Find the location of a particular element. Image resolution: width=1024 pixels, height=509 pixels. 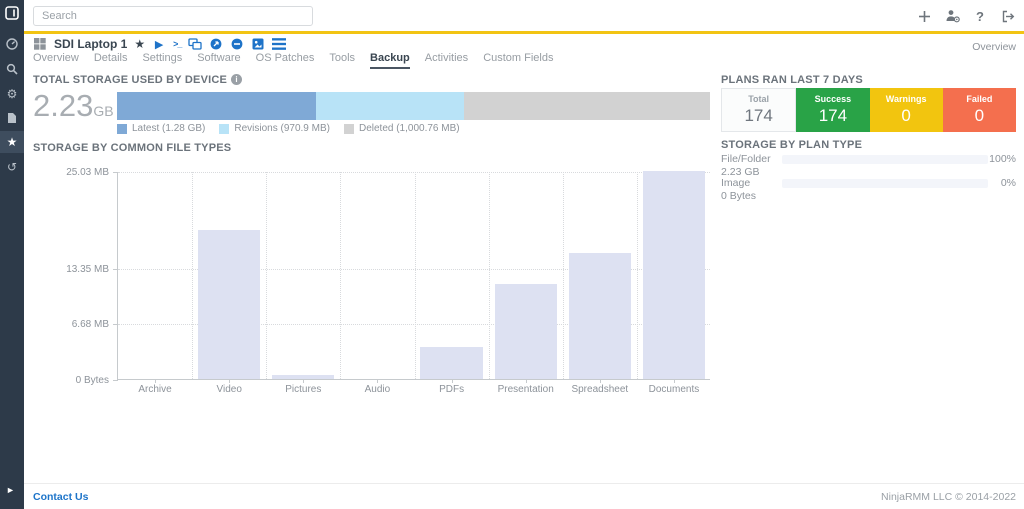

x-label-pictures: Pictures is located at coordinates (303, 389).